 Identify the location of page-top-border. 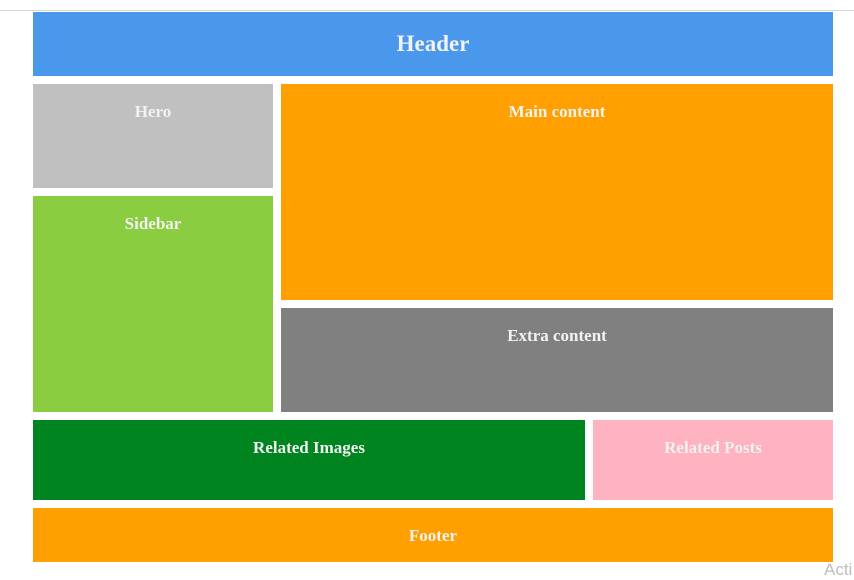
(427, 10).